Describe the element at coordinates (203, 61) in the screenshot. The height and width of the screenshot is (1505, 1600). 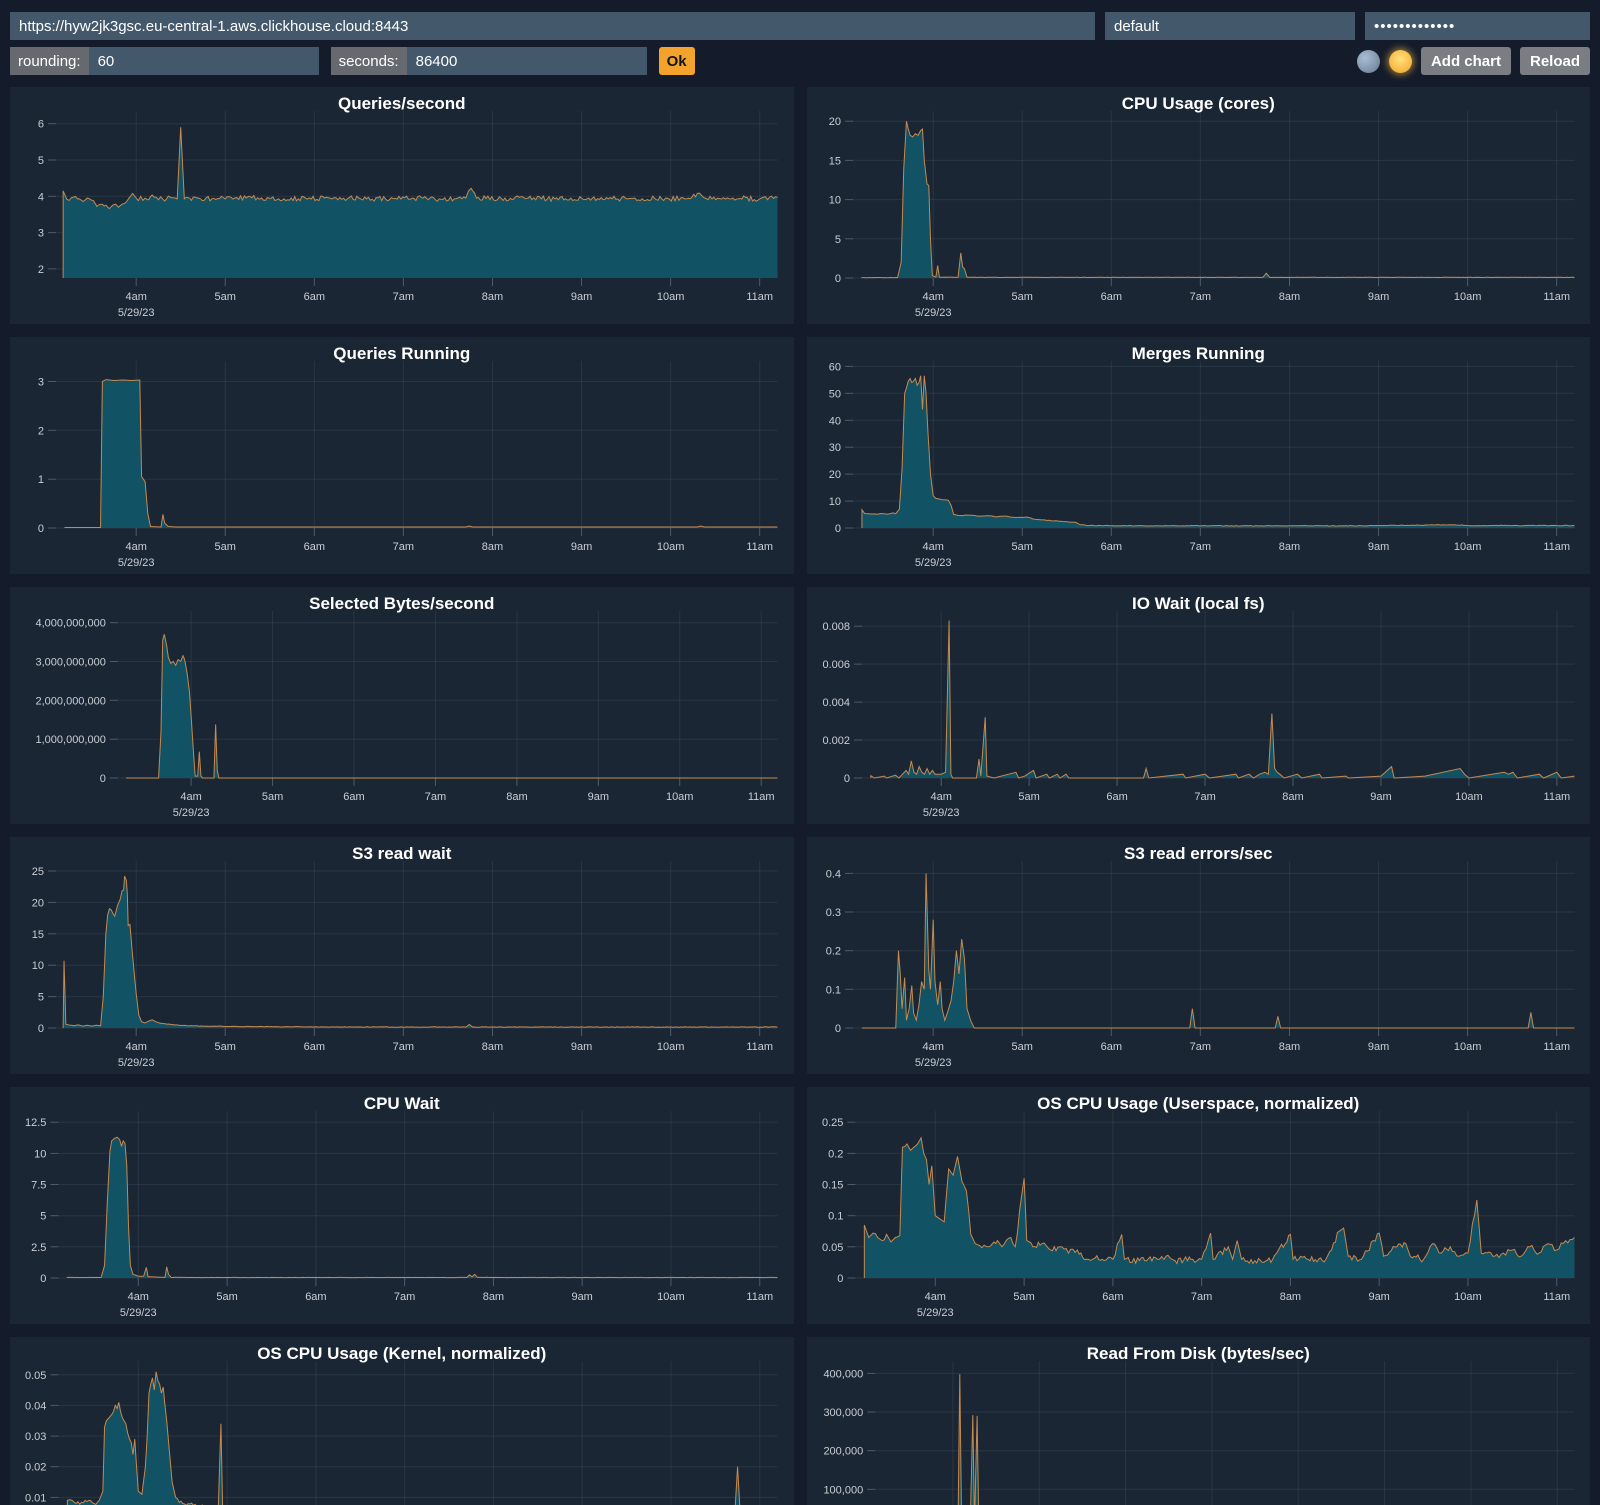
I see `rounding-input` at that location.